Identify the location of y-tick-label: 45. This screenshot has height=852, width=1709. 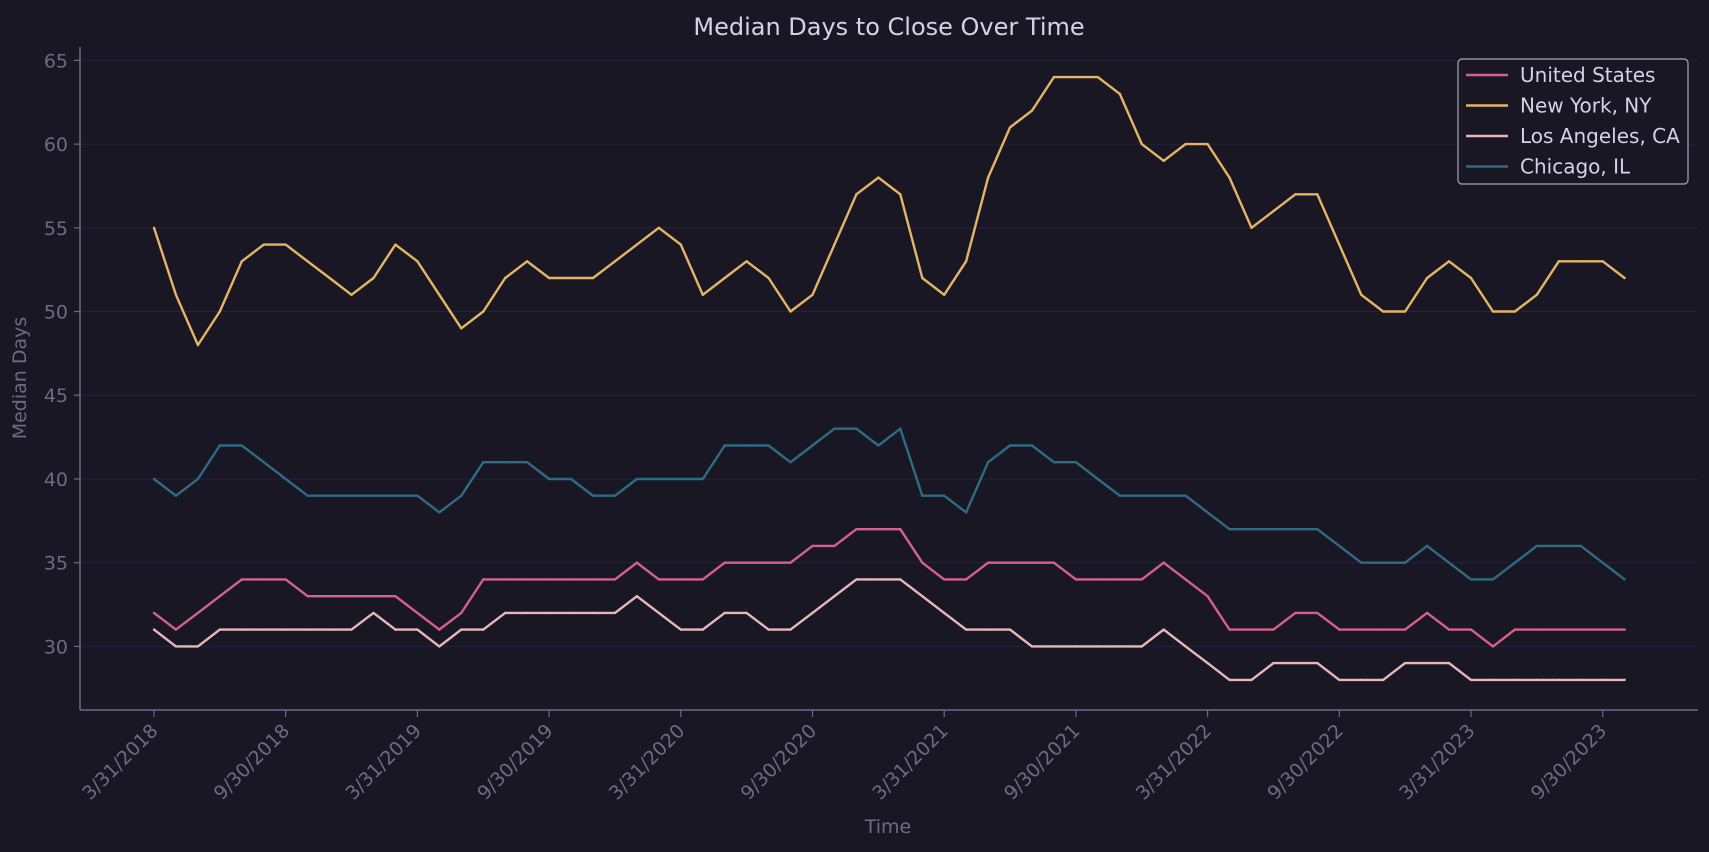
(56, 396).